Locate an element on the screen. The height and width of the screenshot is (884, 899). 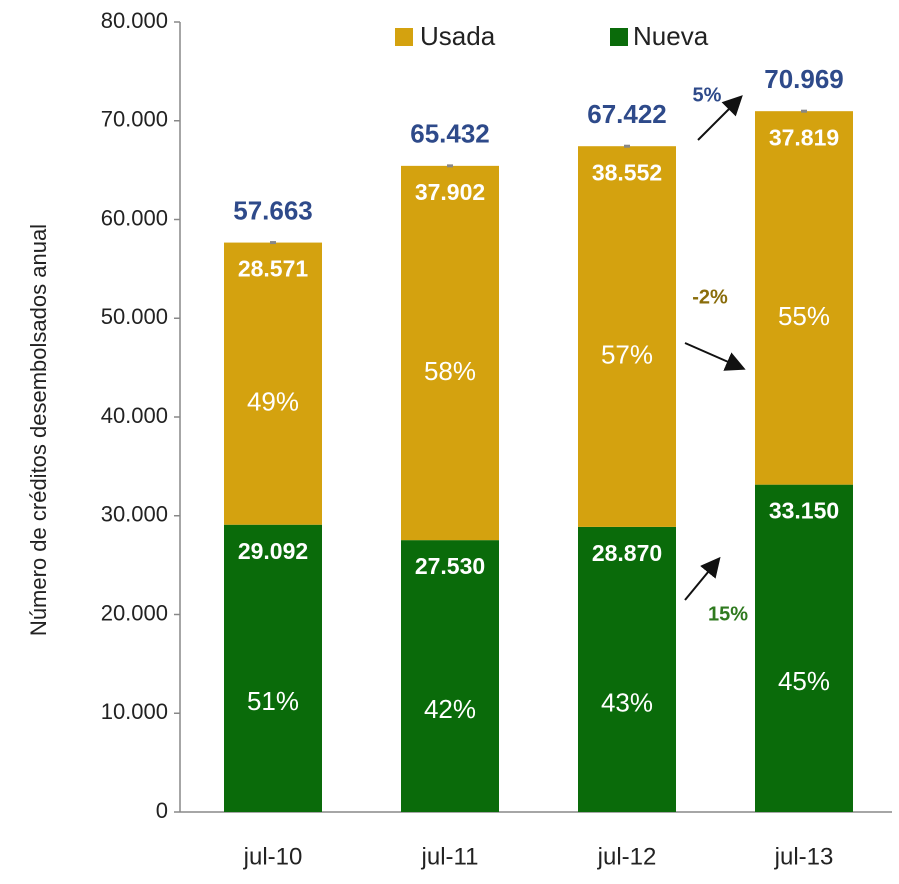
annotation: 15% is located at coordinates (728, 614).